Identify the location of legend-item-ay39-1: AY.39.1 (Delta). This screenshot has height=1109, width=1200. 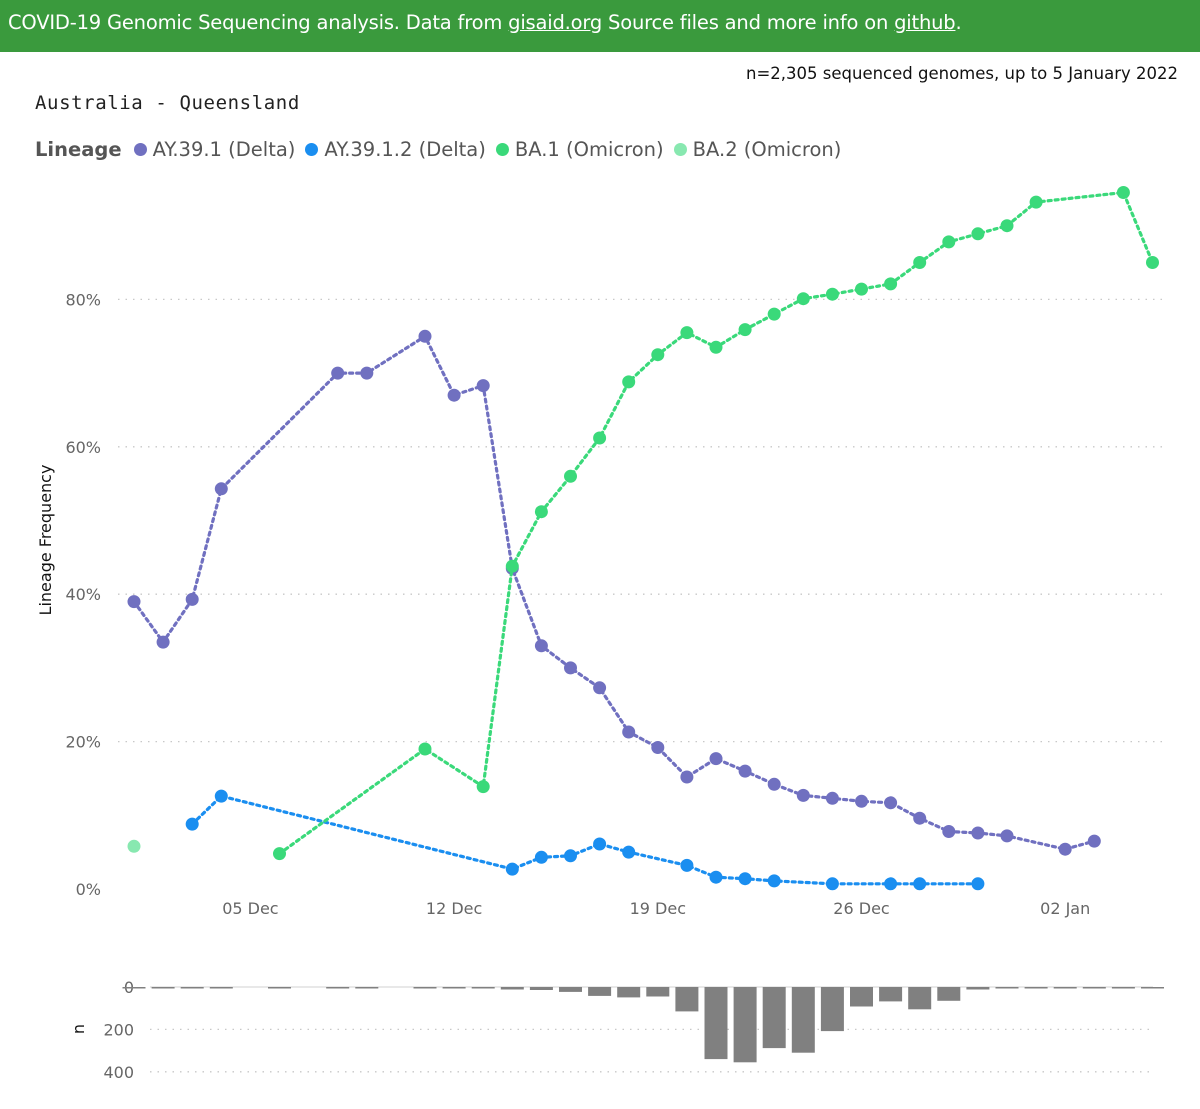
(214, 149).